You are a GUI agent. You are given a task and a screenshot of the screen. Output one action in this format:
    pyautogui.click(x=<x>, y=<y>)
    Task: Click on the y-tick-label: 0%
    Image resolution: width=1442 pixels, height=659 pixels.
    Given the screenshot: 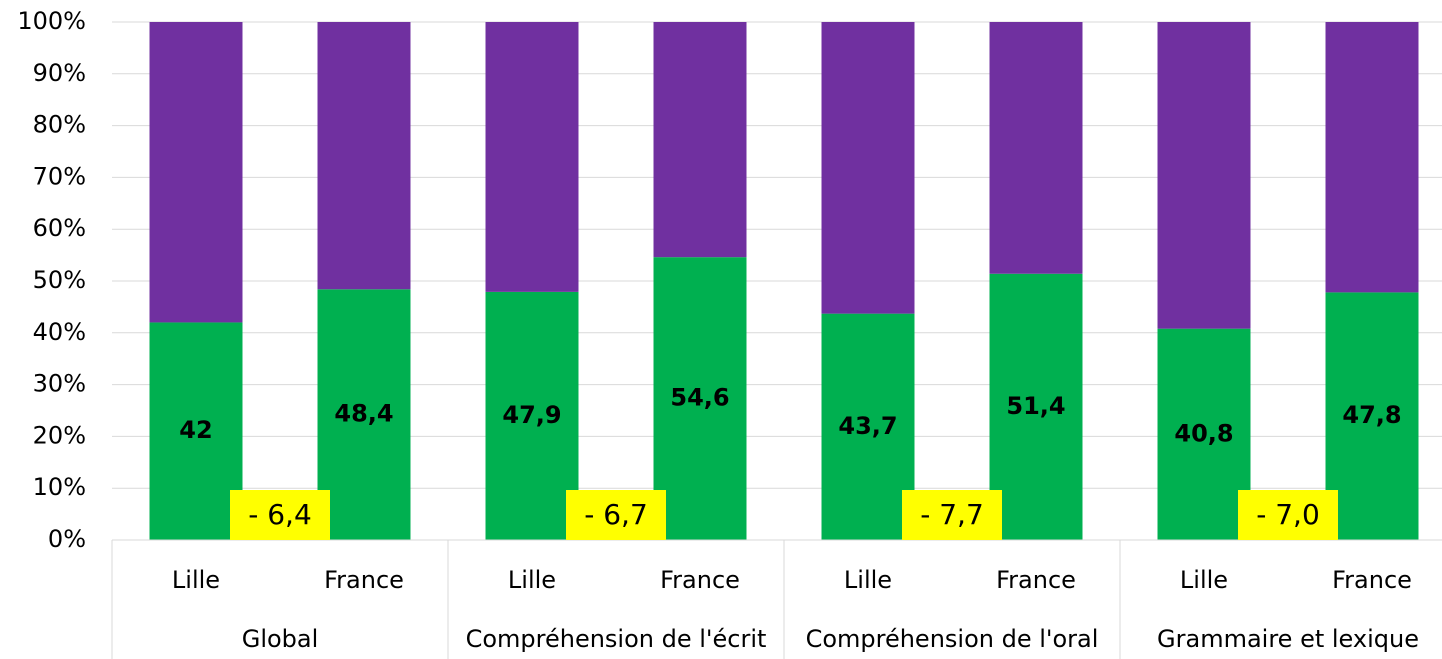 What is the action you would take?
    pyautogui.click(x=67, y=539)
    